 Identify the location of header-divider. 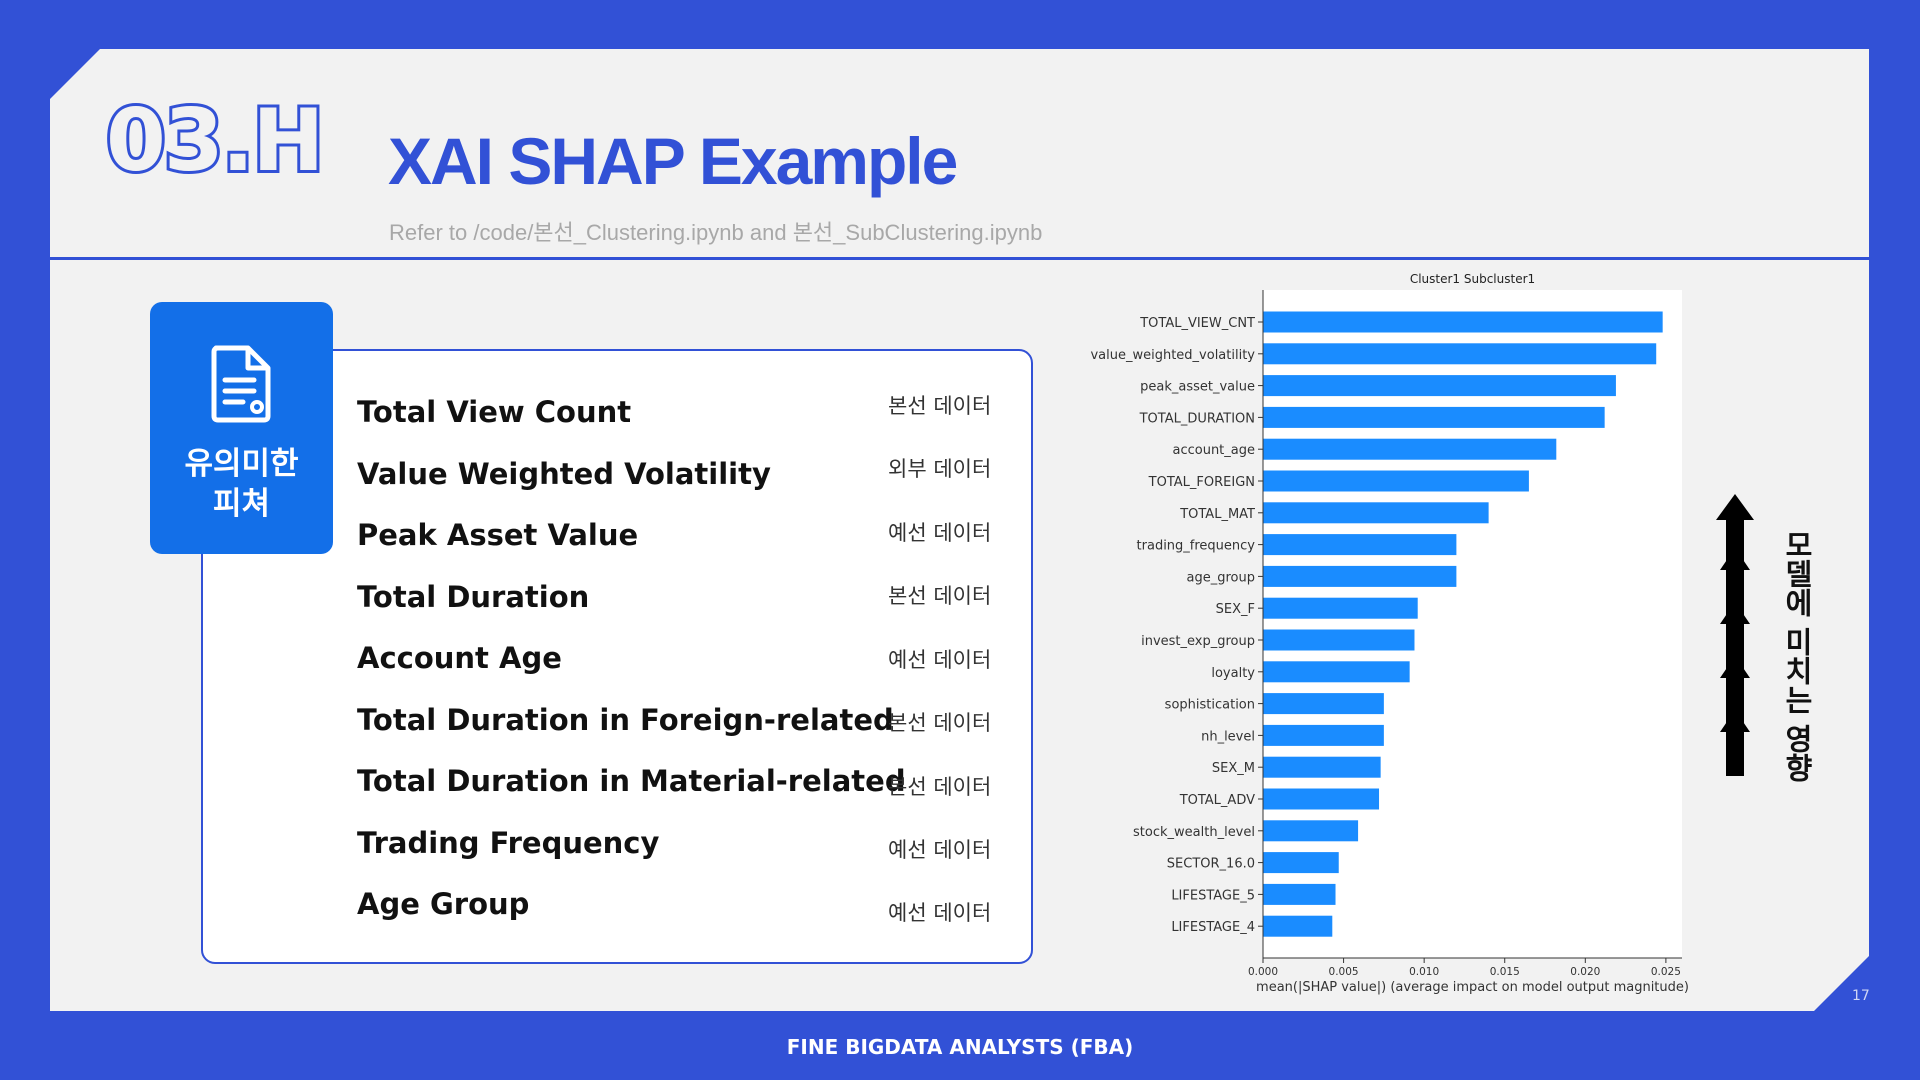
(959, 258).